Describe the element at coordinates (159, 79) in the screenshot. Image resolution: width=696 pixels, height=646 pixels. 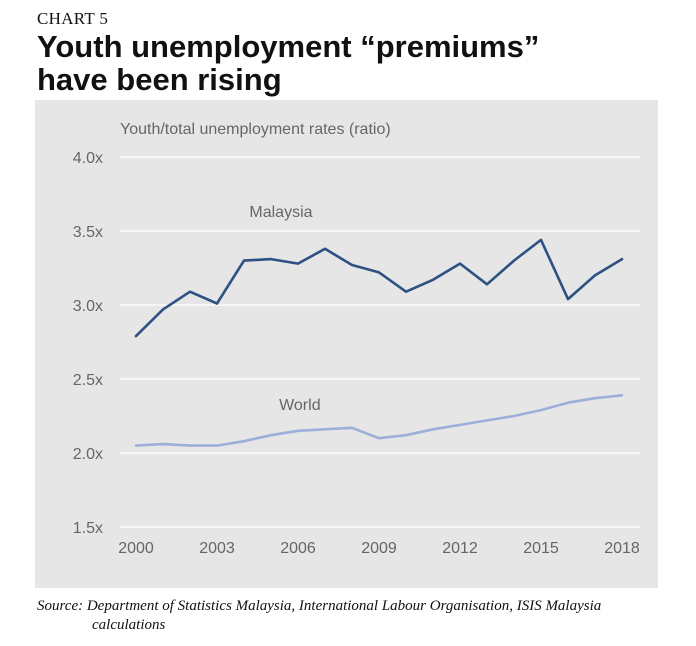
I see `chart-title-line-2: have been rising` at that location.